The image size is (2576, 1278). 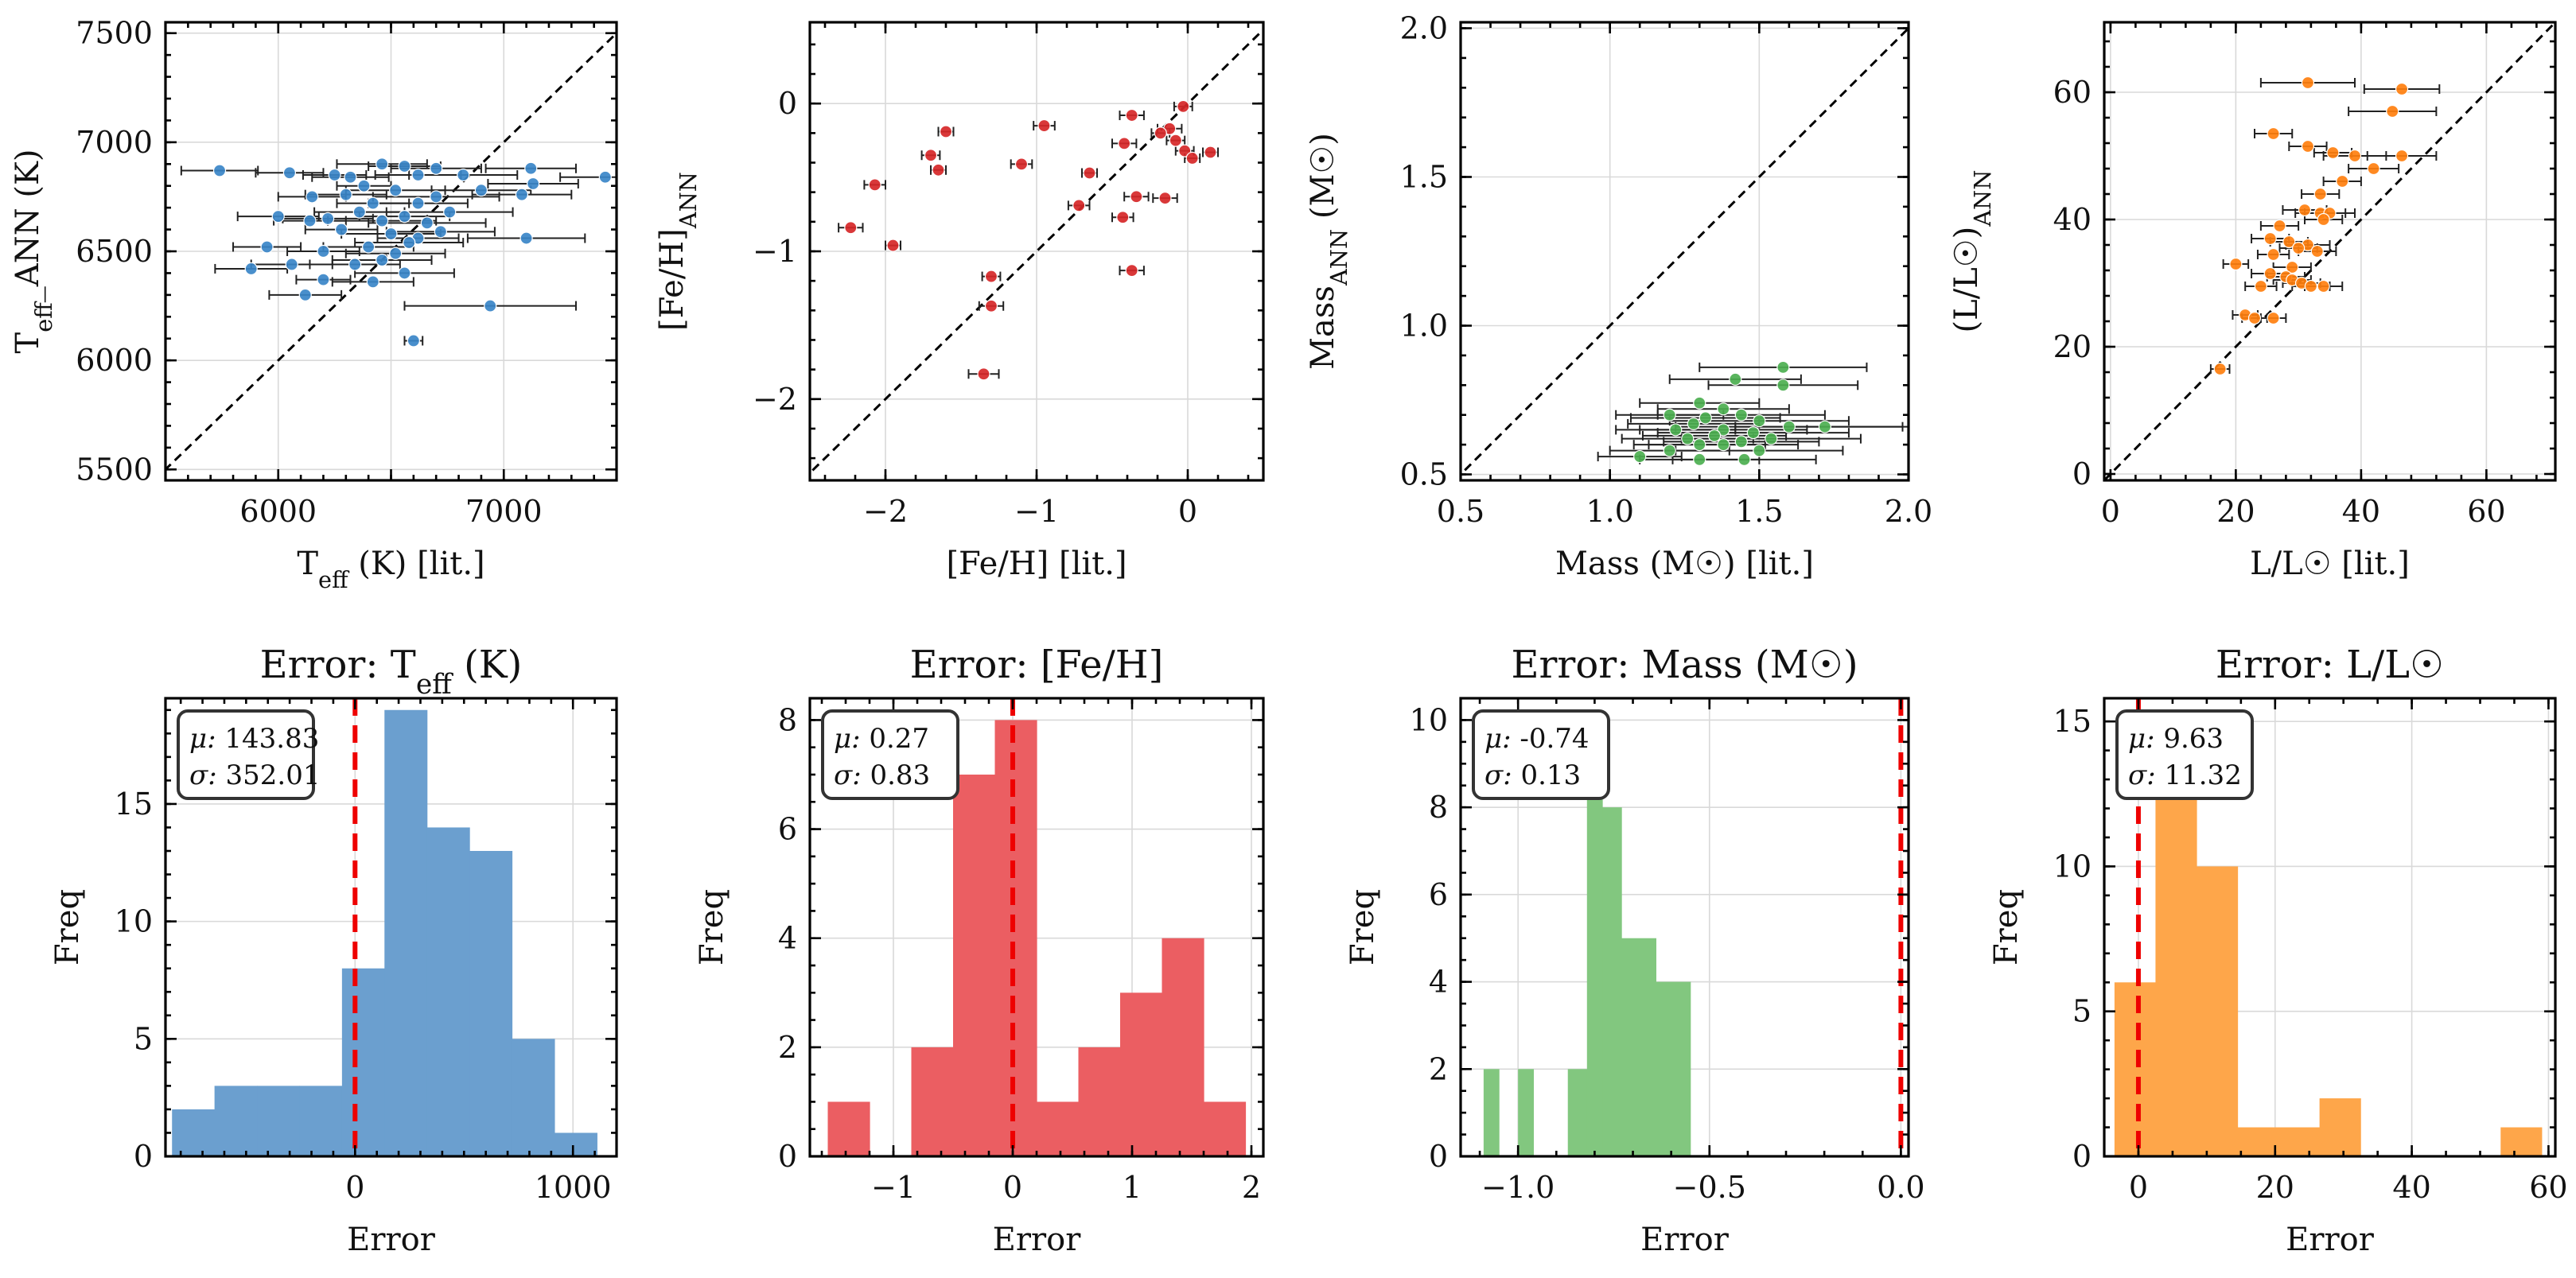 I want to click on stats-box: μ: 0.27 σ: 0.83, so click(x=890, y=754).